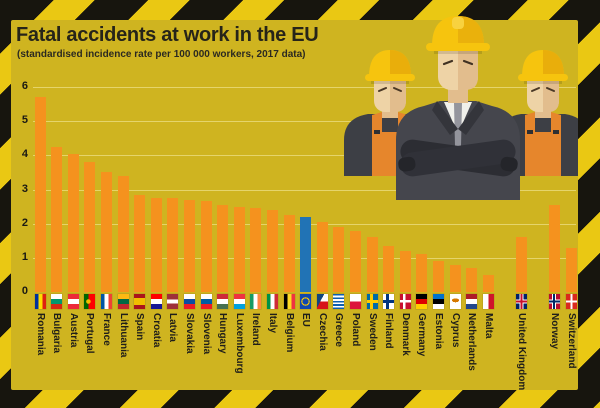 This screenshot has height=408, width=600. Describe the element at coordinates (455, 301) in the screenshot. I see `flag-cyprus` at that location.